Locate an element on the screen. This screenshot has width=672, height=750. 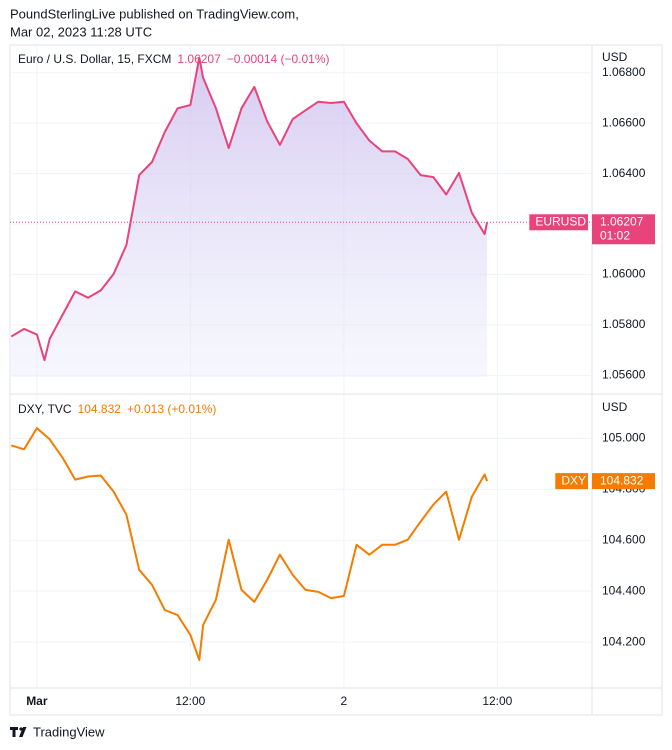
publish-date: Mar 02, 2023 11:28 UTC is located at coordinates (81, 31).